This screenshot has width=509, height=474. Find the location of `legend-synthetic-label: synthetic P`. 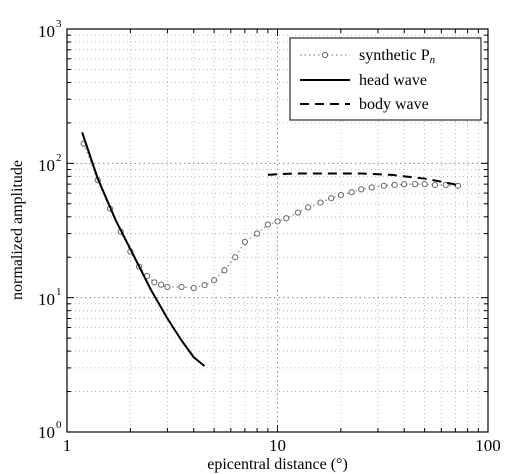

legend-synthetic-label: synthetic P is located at coordinates (394, 55).